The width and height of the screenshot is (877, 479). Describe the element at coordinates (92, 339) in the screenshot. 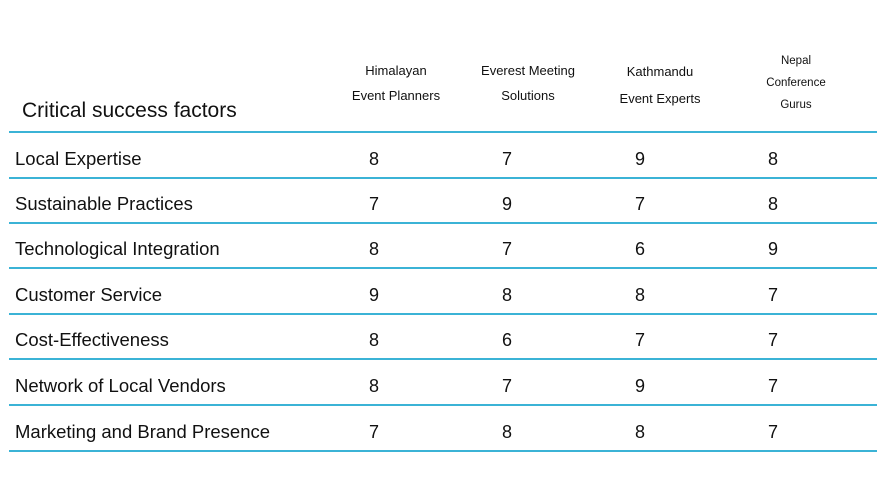

I see `row-label: Cost-Effectiveness` at that location.